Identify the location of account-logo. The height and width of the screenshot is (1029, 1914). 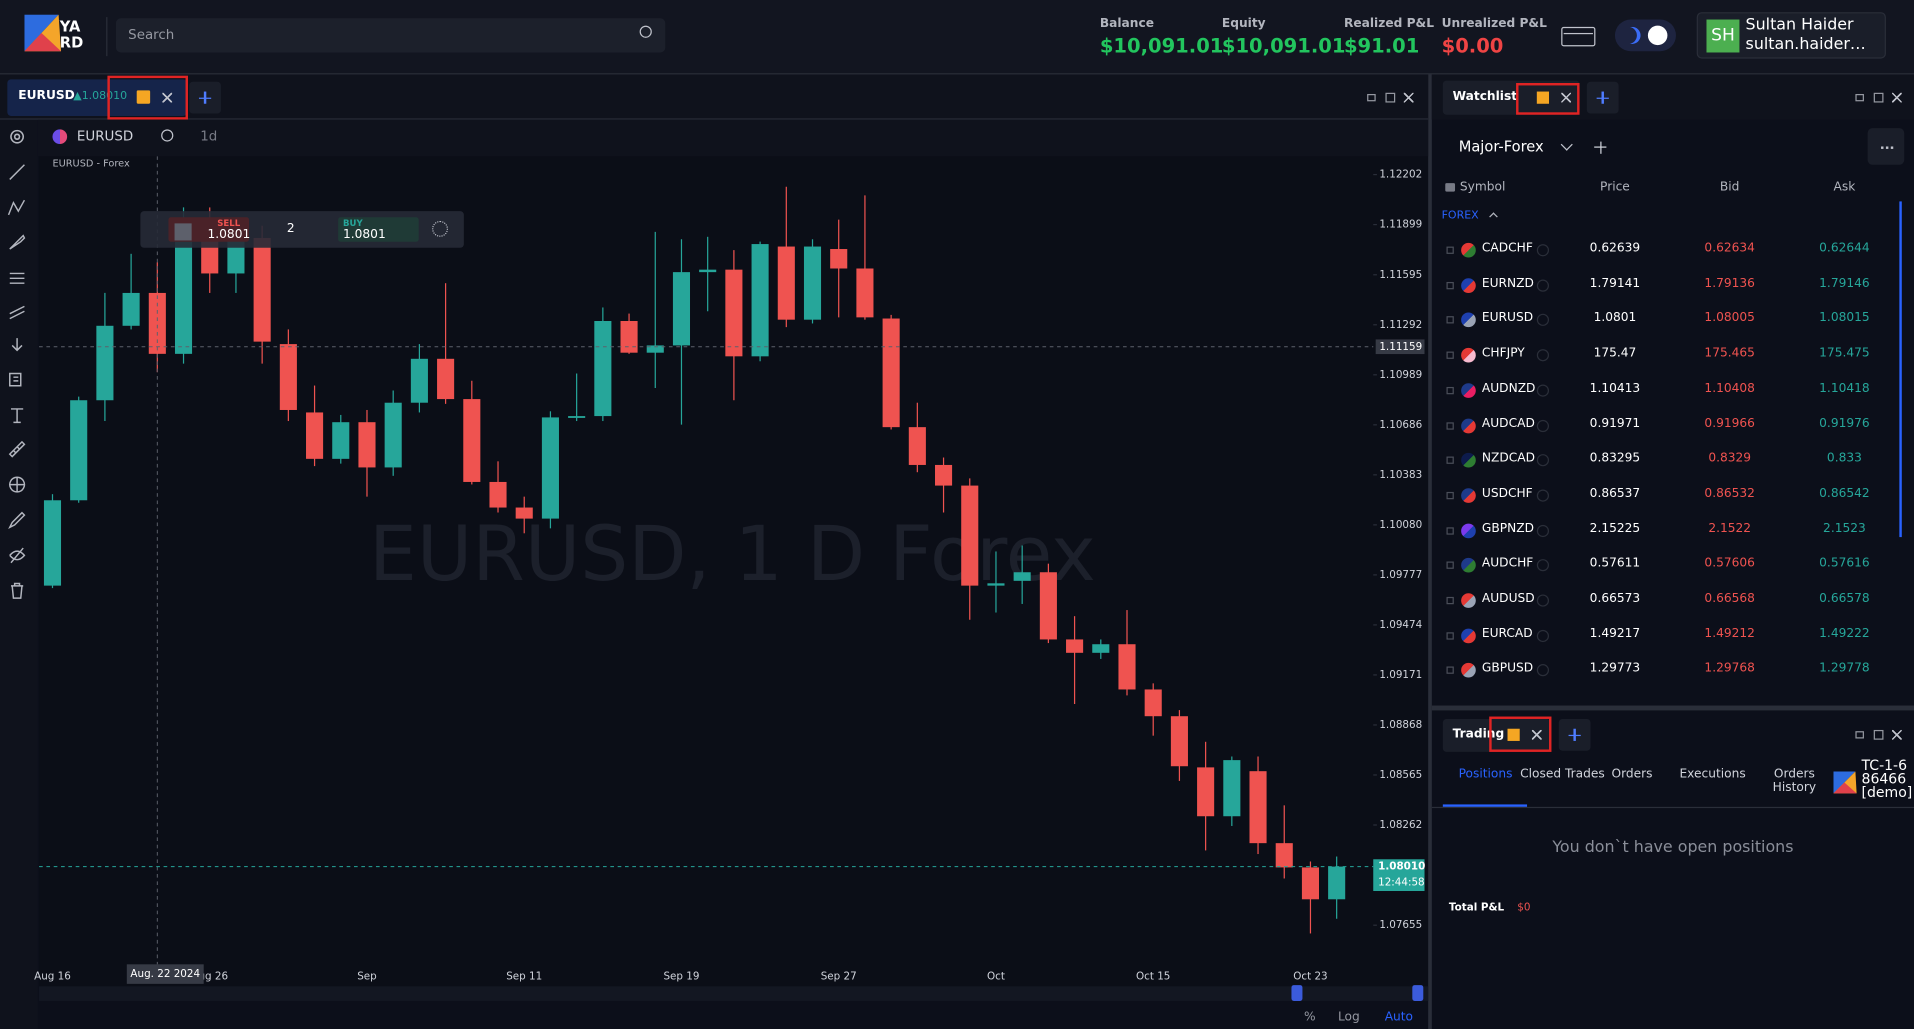
(1845, 782).